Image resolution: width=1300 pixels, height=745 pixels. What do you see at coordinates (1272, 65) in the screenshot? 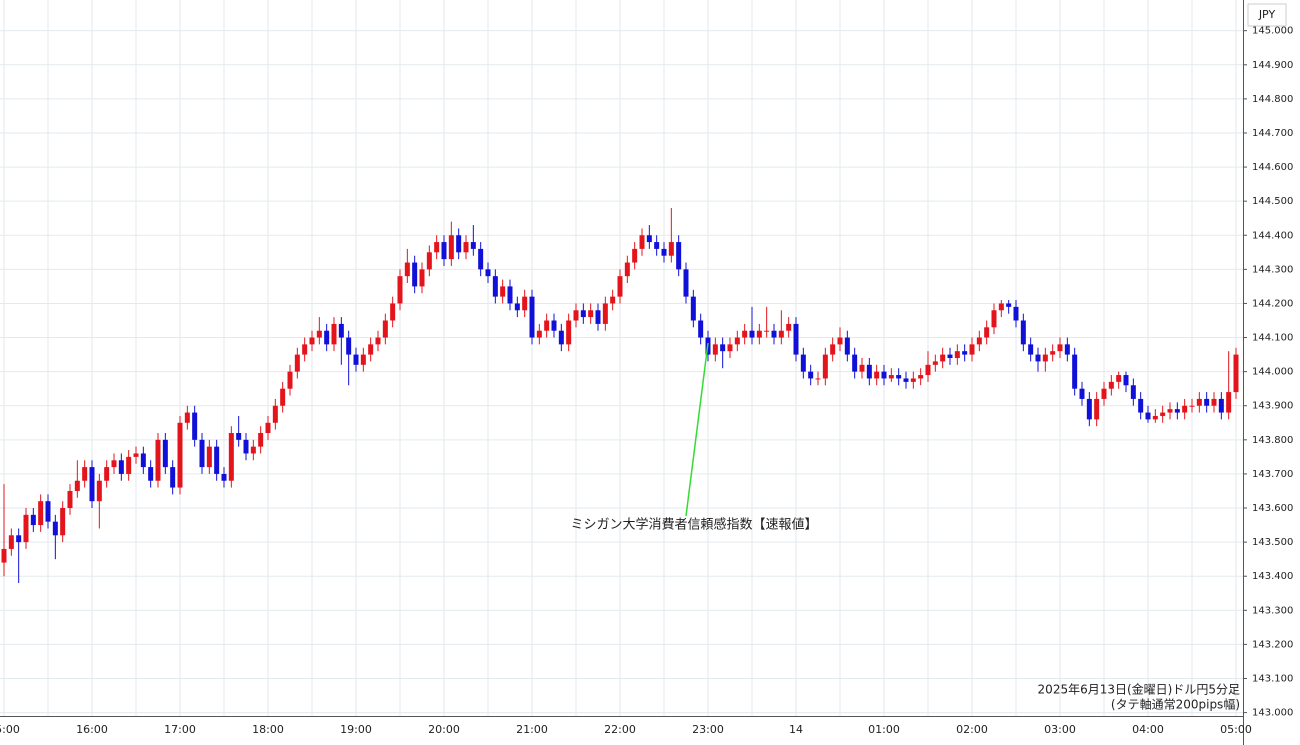
I see `y-tick-label: 144.900` at bounding box center [1272, 65].